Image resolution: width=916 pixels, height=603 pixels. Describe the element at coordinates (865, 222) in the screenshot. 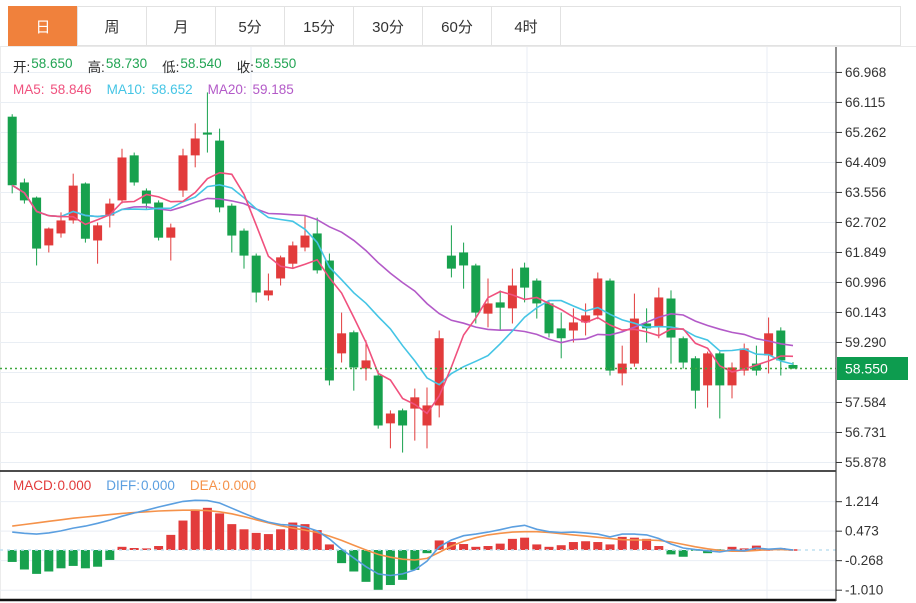

I see `axis-tick-label: 62.702` at that location.